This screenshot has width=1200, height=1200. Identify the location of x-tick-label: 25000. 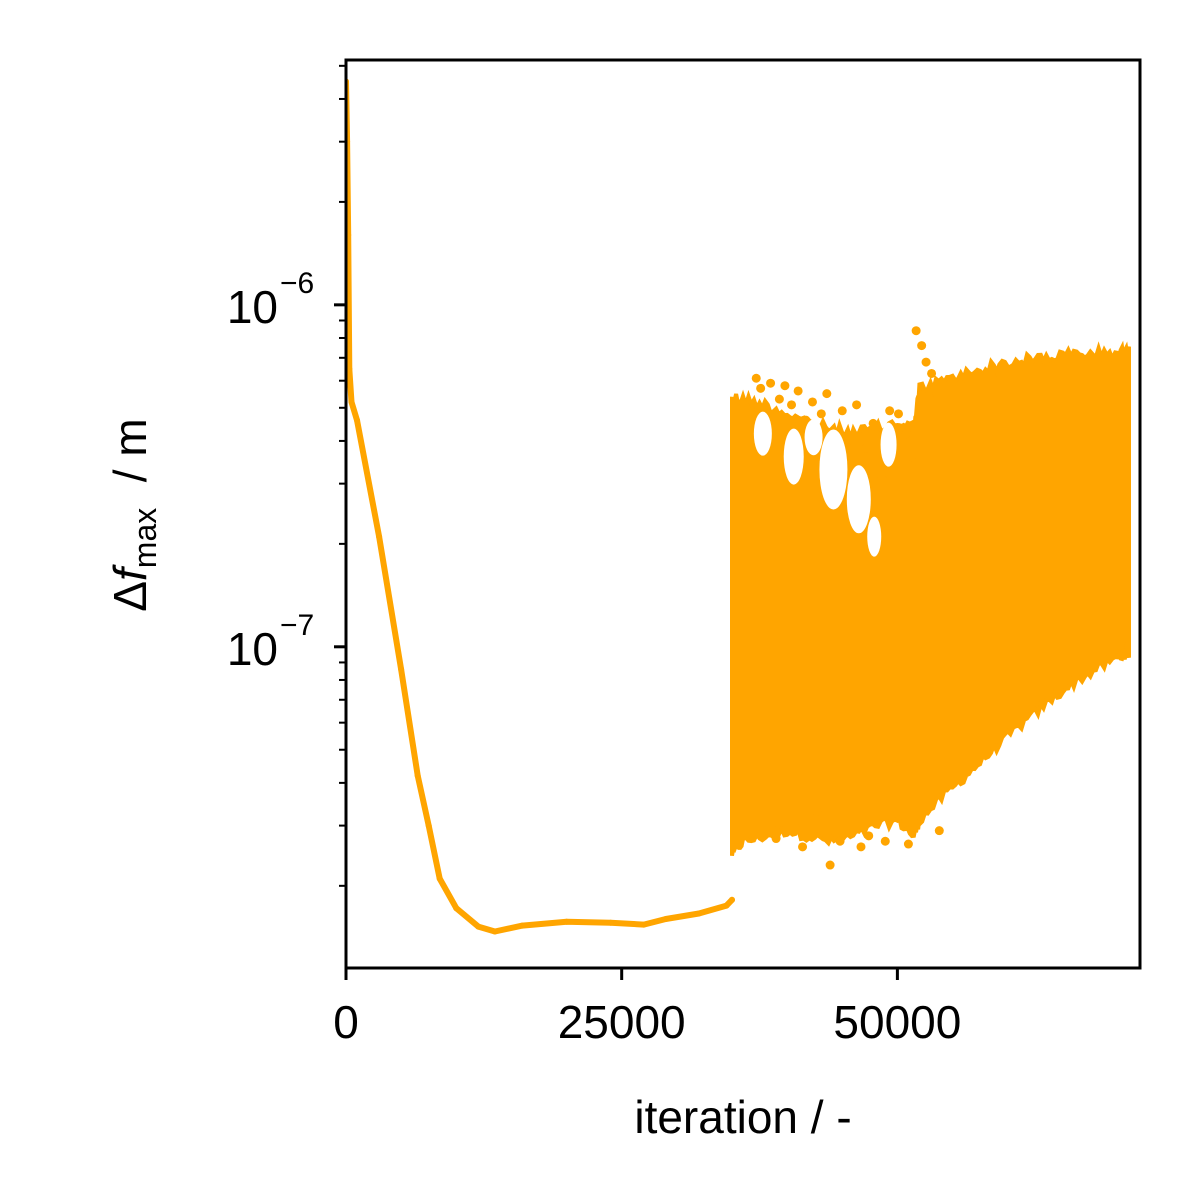
(622, 1022).